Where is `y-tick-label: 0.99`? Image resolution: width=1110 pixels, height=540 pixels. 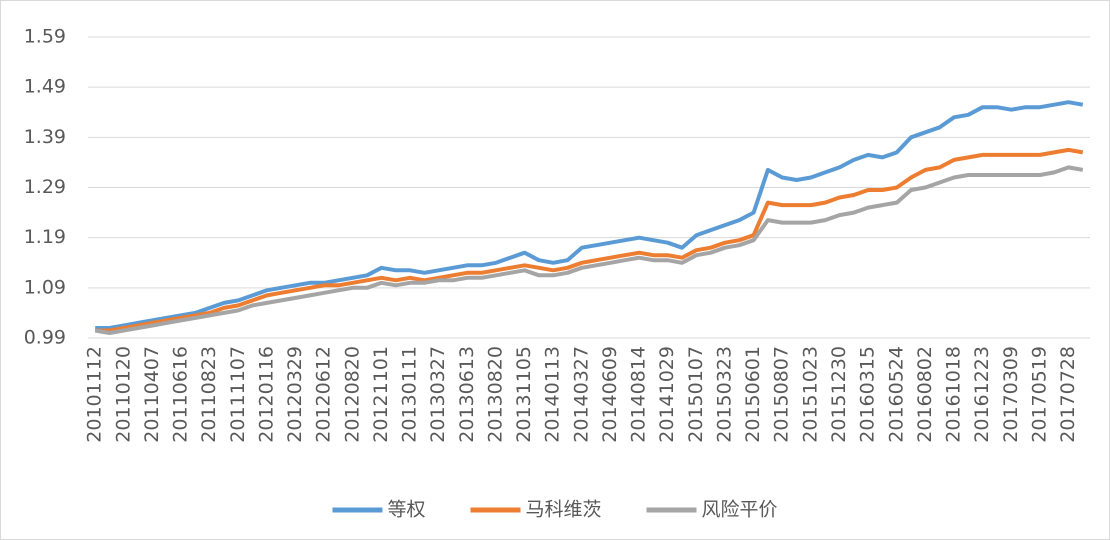
y-tick-label: 0.99 is located at coordinates (45, 338).